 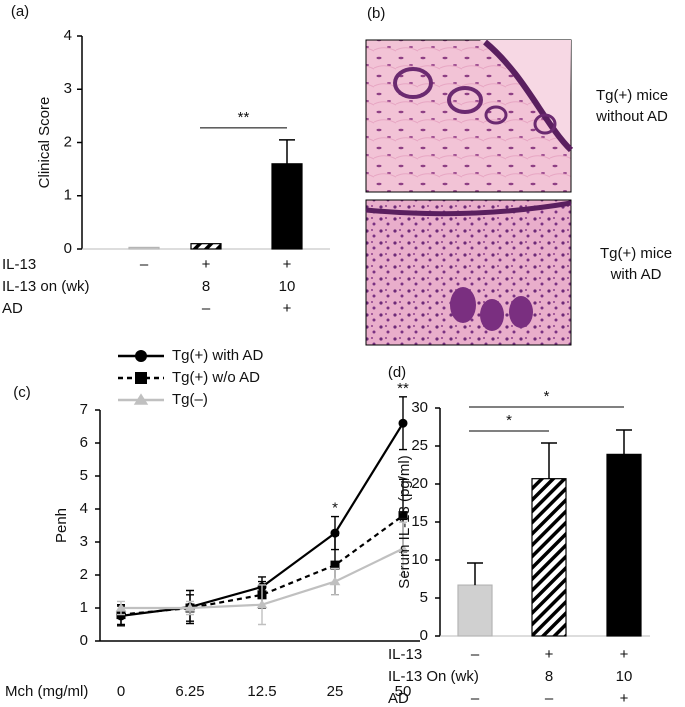 What do you see at coordinates (20, 11) in the screenshot?
I see `panel-label: (a)` at bounding box center [20, 11].